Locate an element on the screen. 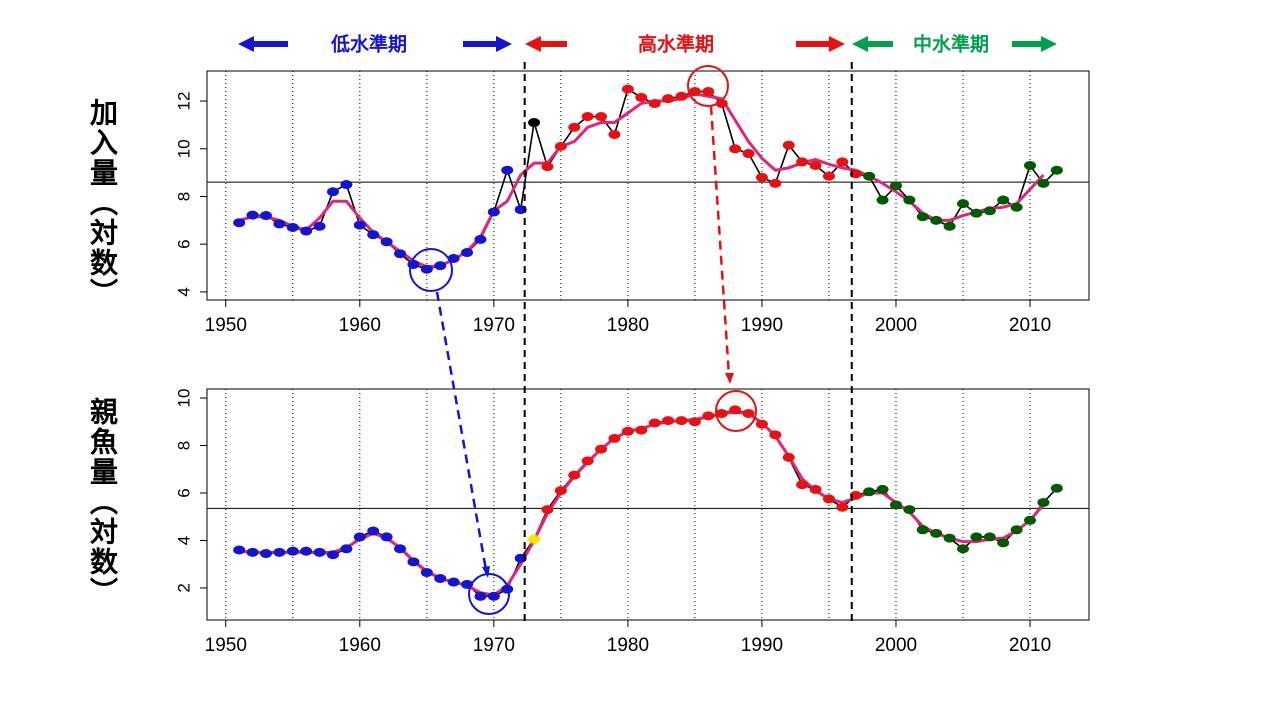 The width and height of the screenshot is (1280, 720). x-tick-label: 1960 is located at coordinates (360, 645).